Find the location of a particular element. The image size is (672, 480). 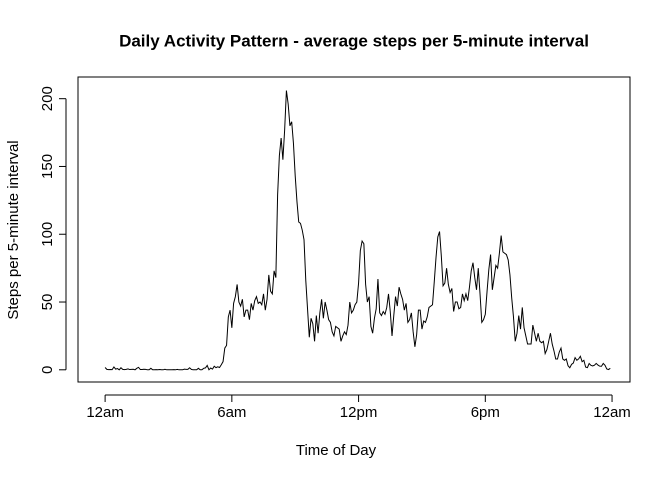

y-tick-label: 0 is located at coordinates (47, 370).